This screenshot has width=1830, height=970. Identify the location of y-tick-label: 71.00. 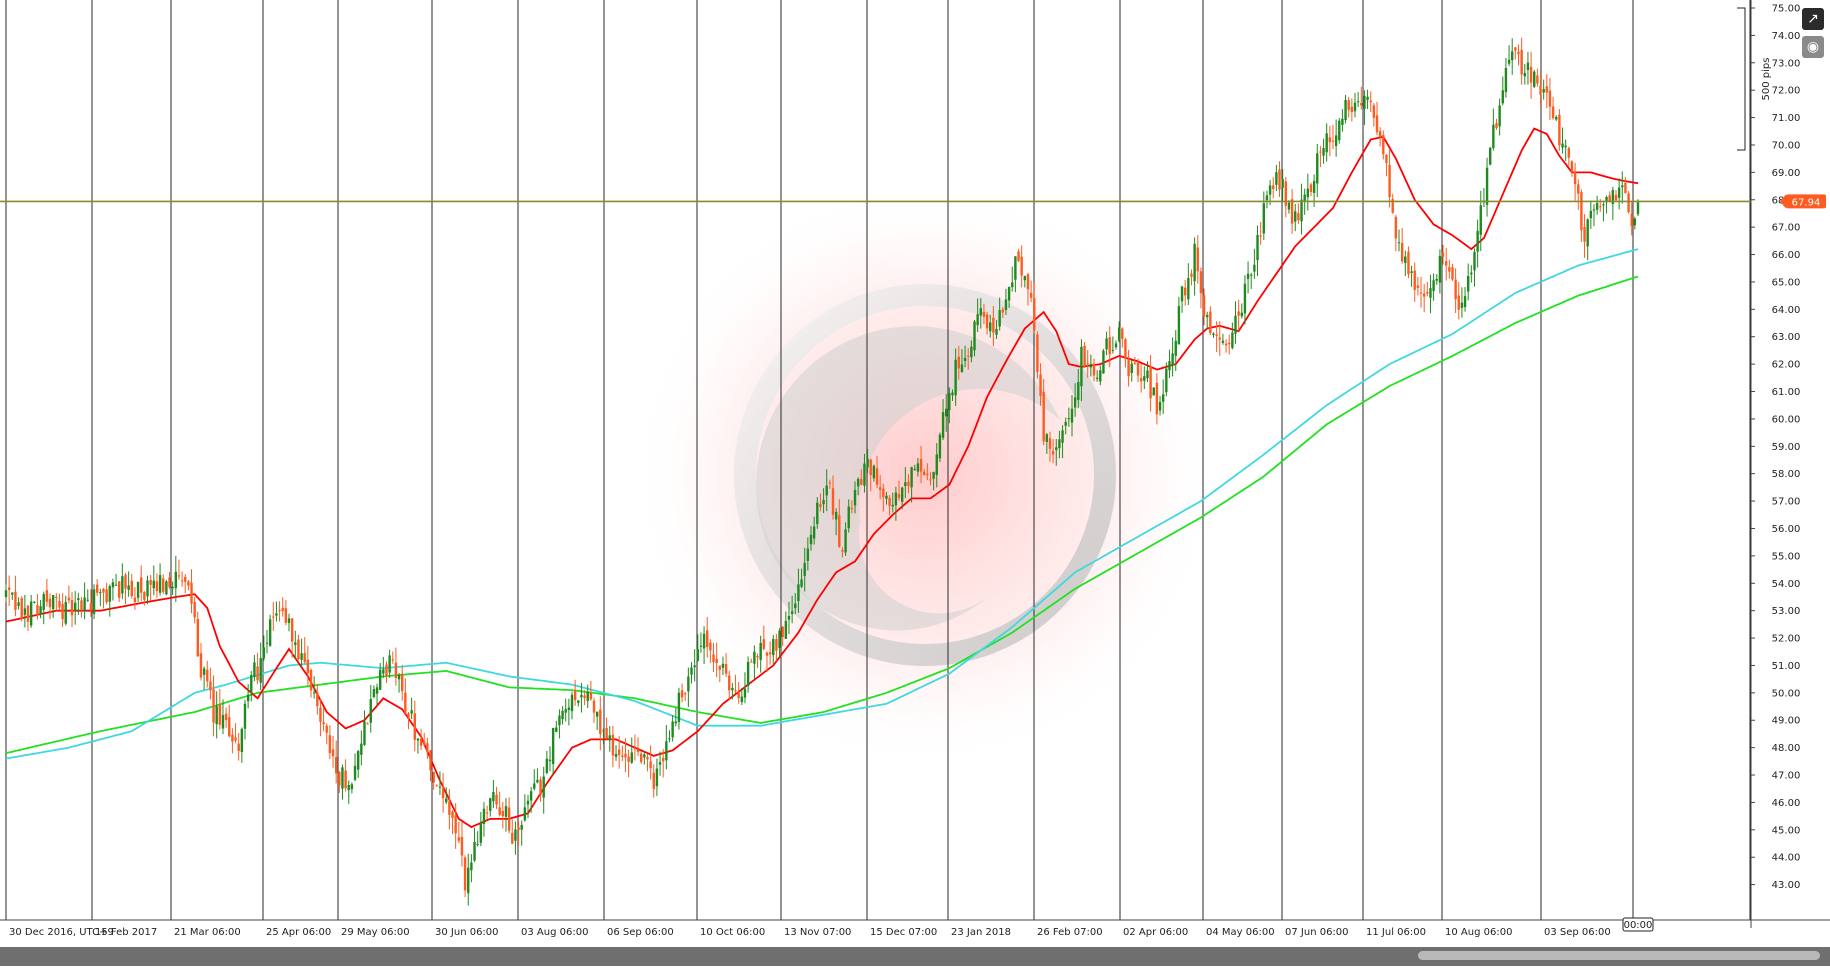
(1786, 118).